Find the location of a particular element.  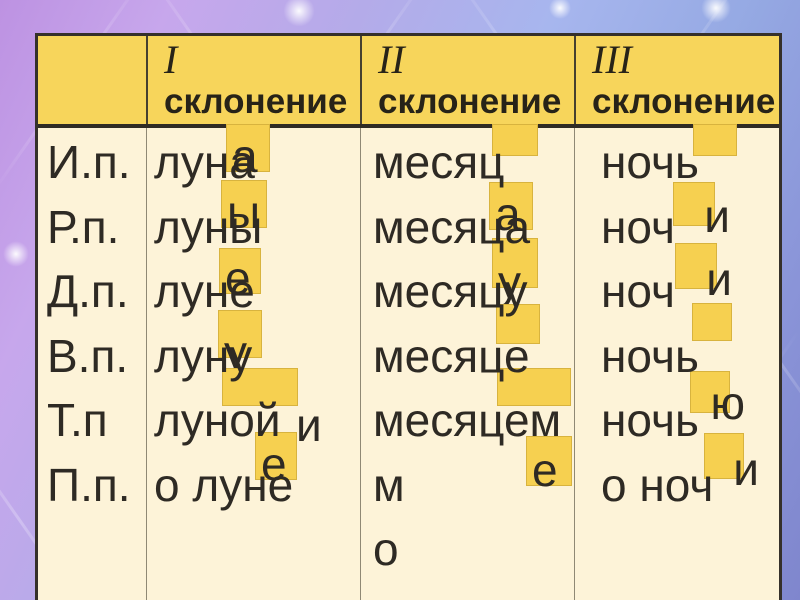

word-cell: луна is located at coordinates (204, 162).